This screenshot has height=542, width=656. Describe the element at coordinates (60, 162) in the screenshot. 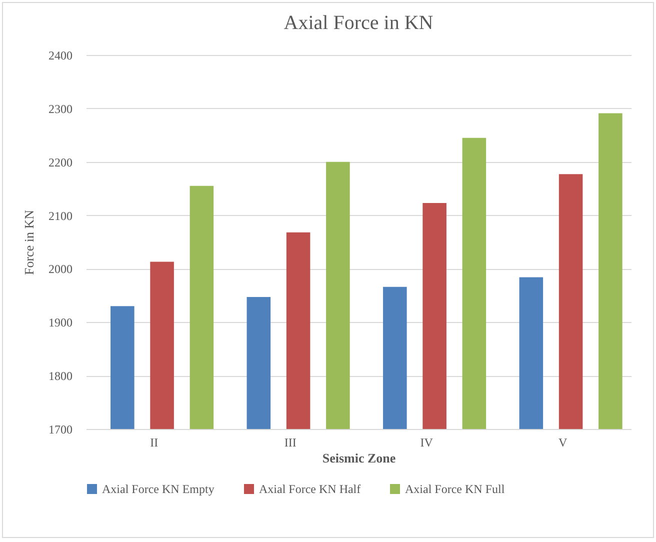

I see `y-tick-label: 2200` at that location.